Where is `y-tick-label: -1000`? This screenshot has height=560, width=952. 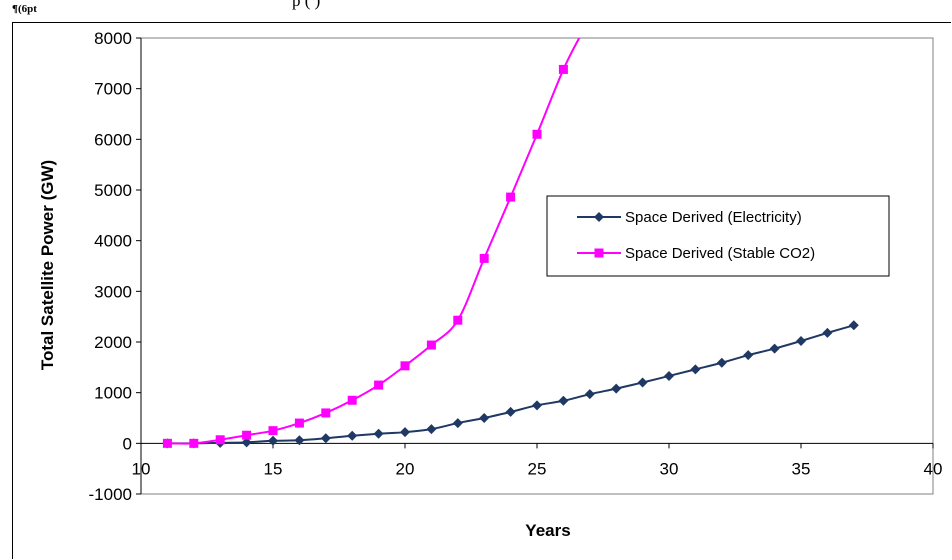
y-tick-label: -1000 is located at coordinates (110, 494).